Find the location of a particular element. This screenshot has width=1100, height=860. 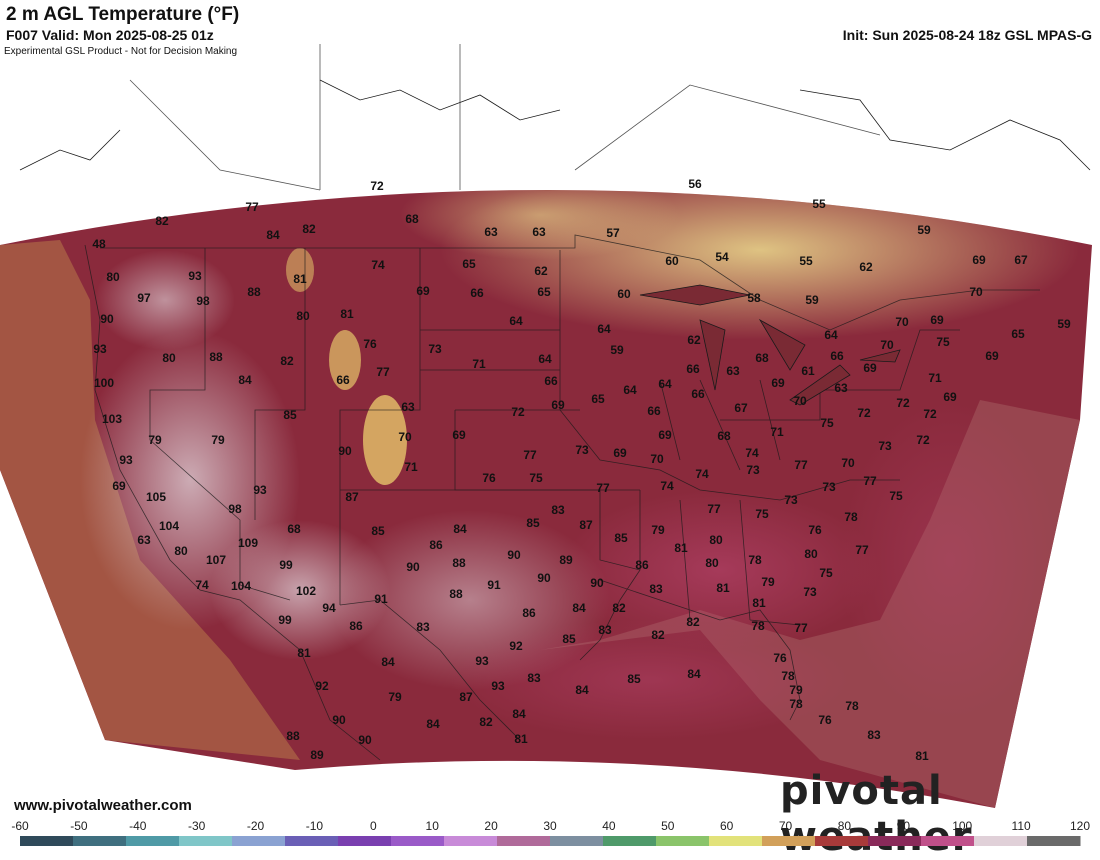

map-title: 2 m AGL Temperature (°F) is located at coordinates (123, 14).